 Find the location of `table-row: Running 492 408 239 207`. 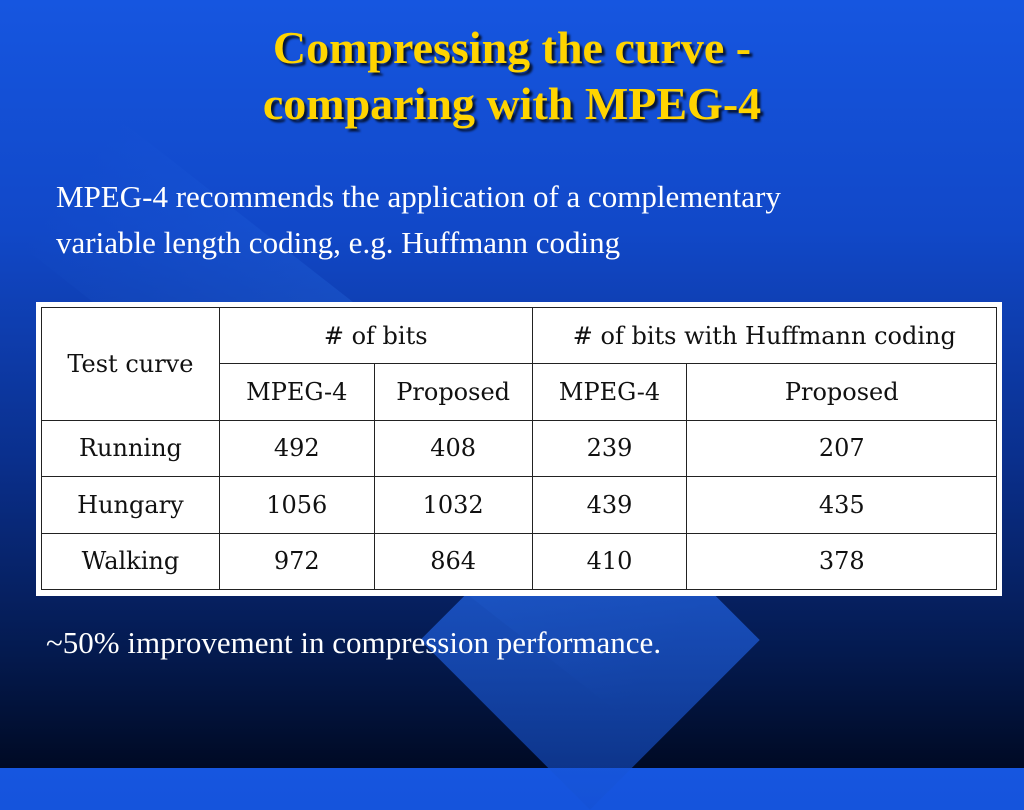

table-row: Running 492 408 239 207 is located at coordinates (519, 448).